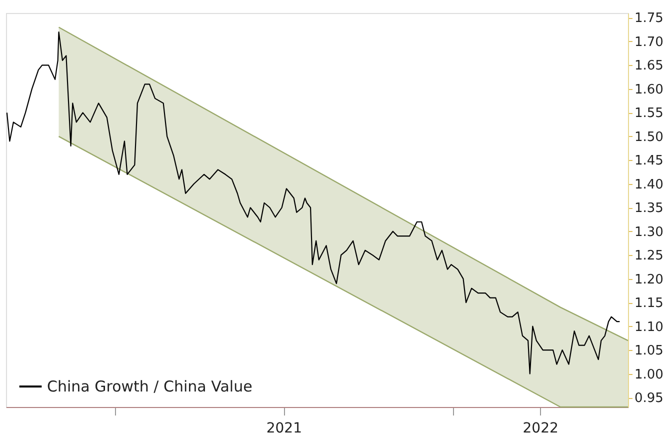  Describe the element at coordinates (540, 428) in the screenshot. I see `x-tick-label: 2022` at that location.